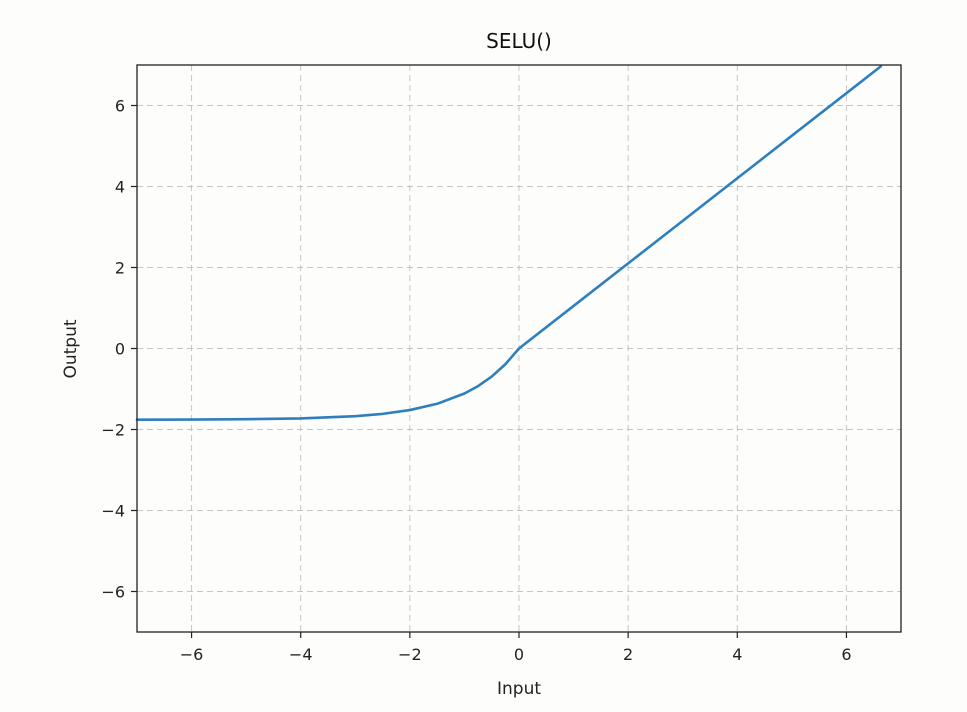 Image resolution: width=967 pixels, height=712 pixels. Describe the element at coordinates (120, 268) in the screenshot. I see `y-tick-label: 2` at that location.